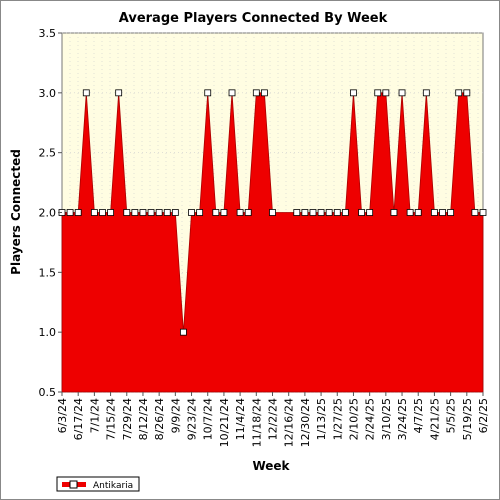 This screenshot has width=500, height=500. What do you see at coordinates (48, 93) in the screenshot?
I see `y-tick-label: 3.0` at bounding box center [48, 93].